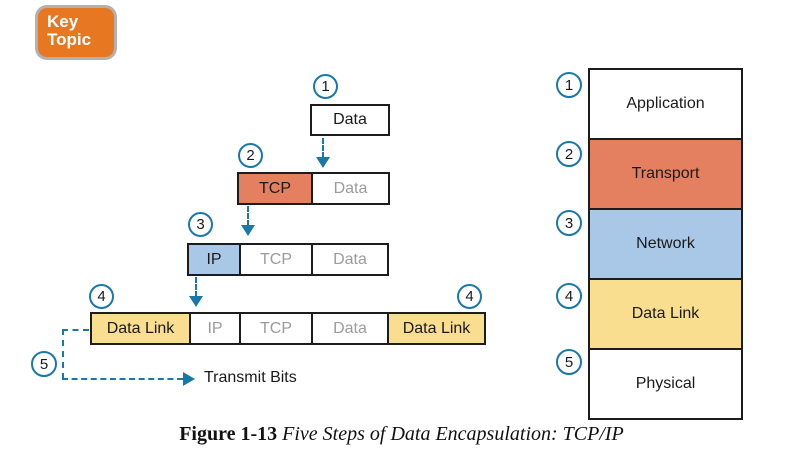 Image resolution: width=803 pixels, height=460 pixels. I want to click on layer-circle-2: 2, so click(569, 154).